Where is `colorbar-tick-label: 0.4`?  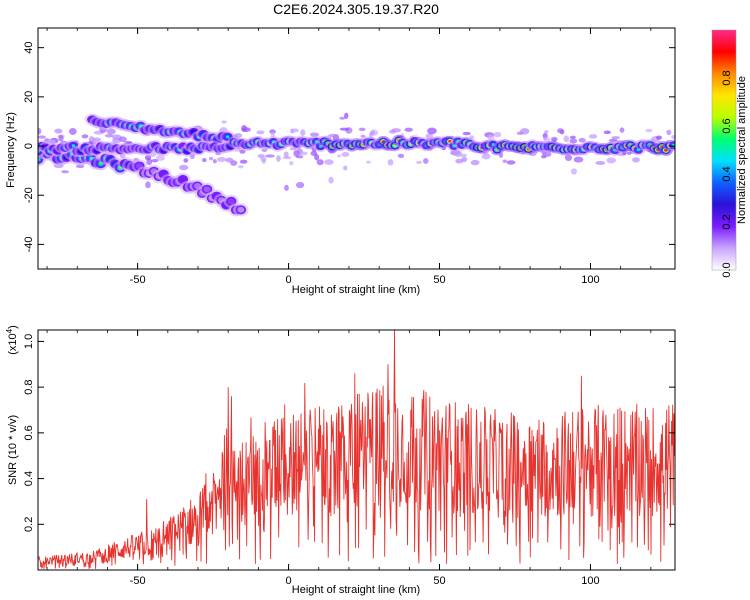 colorbar-tick-label: 0.4 is located at coordinates (727, 173).